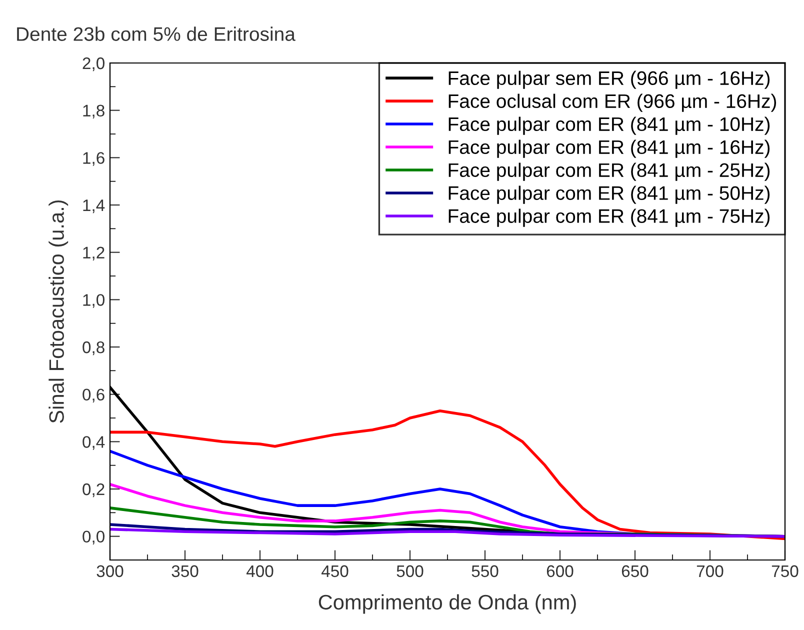  I want to click on y-tick-label: 0,6, so click(93, 395).